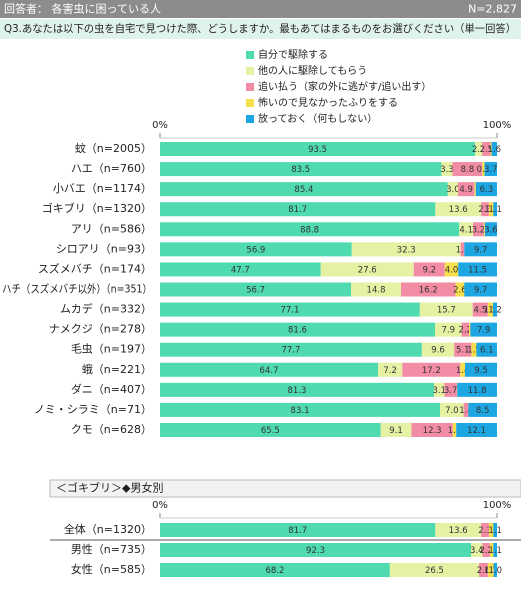 The width and height of the screenshot is (521, 590). Describe the element at coordinates (108, 529) in the screenshot. I see `category-label: 全体（n=1320）` at that location.